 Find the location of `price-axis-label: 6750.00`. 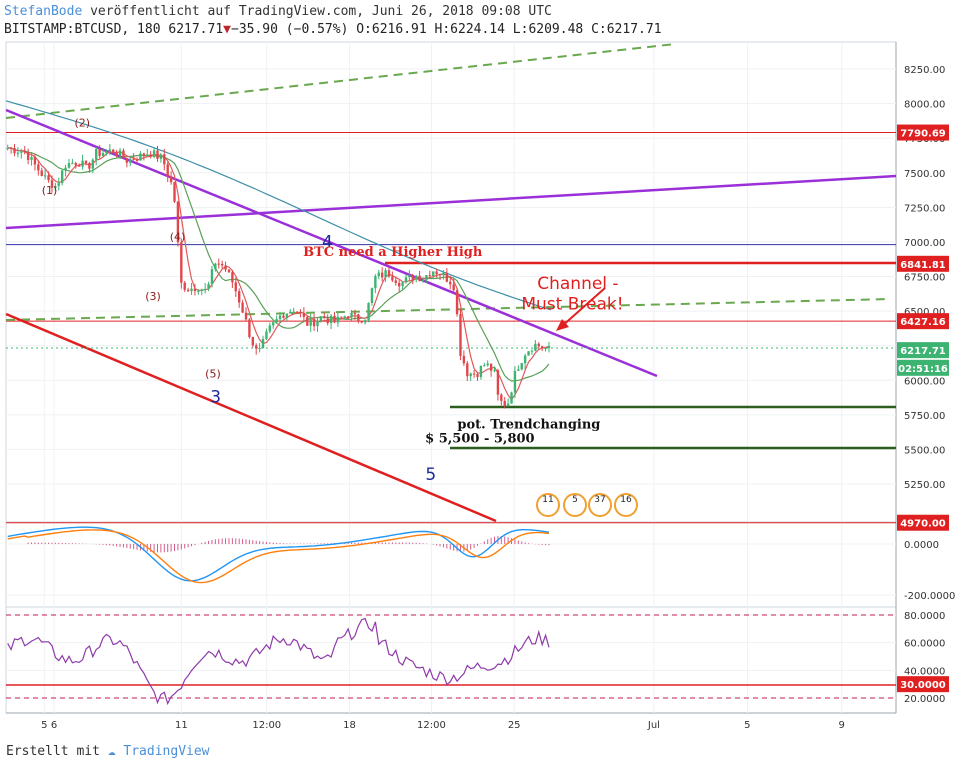

price-axis-label: 6750.00 is located at coordinates (924, 278).